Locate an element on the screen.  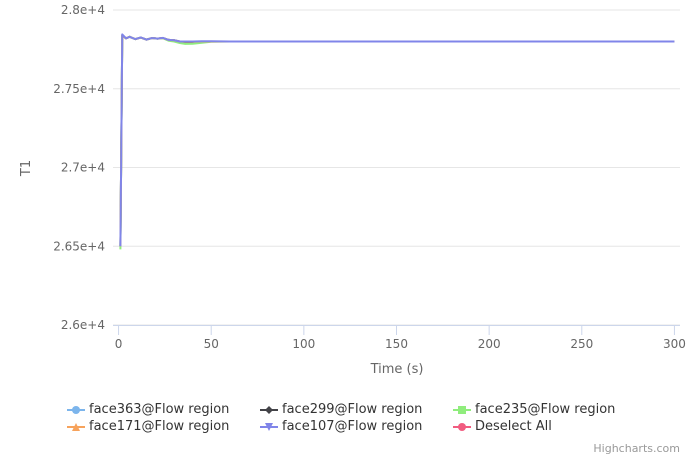
legend-item: face107@Flow region is located at coordinates (341, 426).